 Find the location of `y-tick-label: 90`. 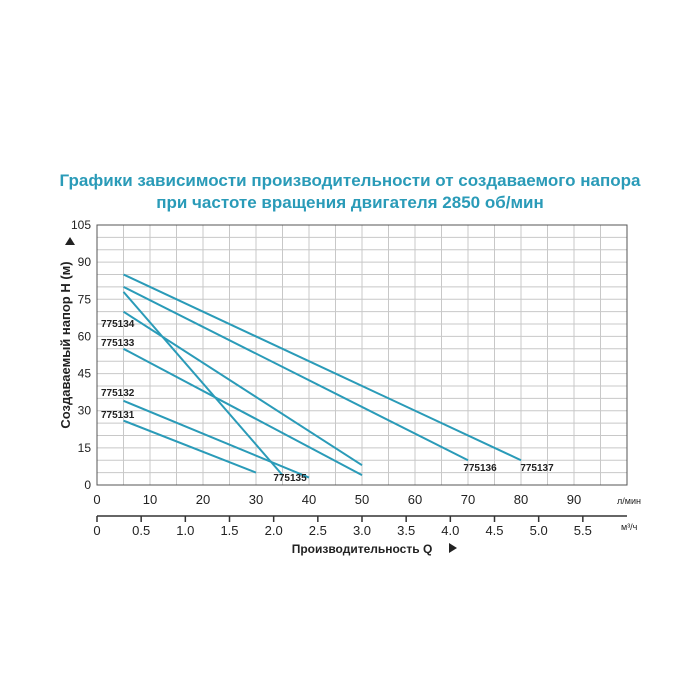

y-tick-label: 90 is located at coordinates (85, 262).